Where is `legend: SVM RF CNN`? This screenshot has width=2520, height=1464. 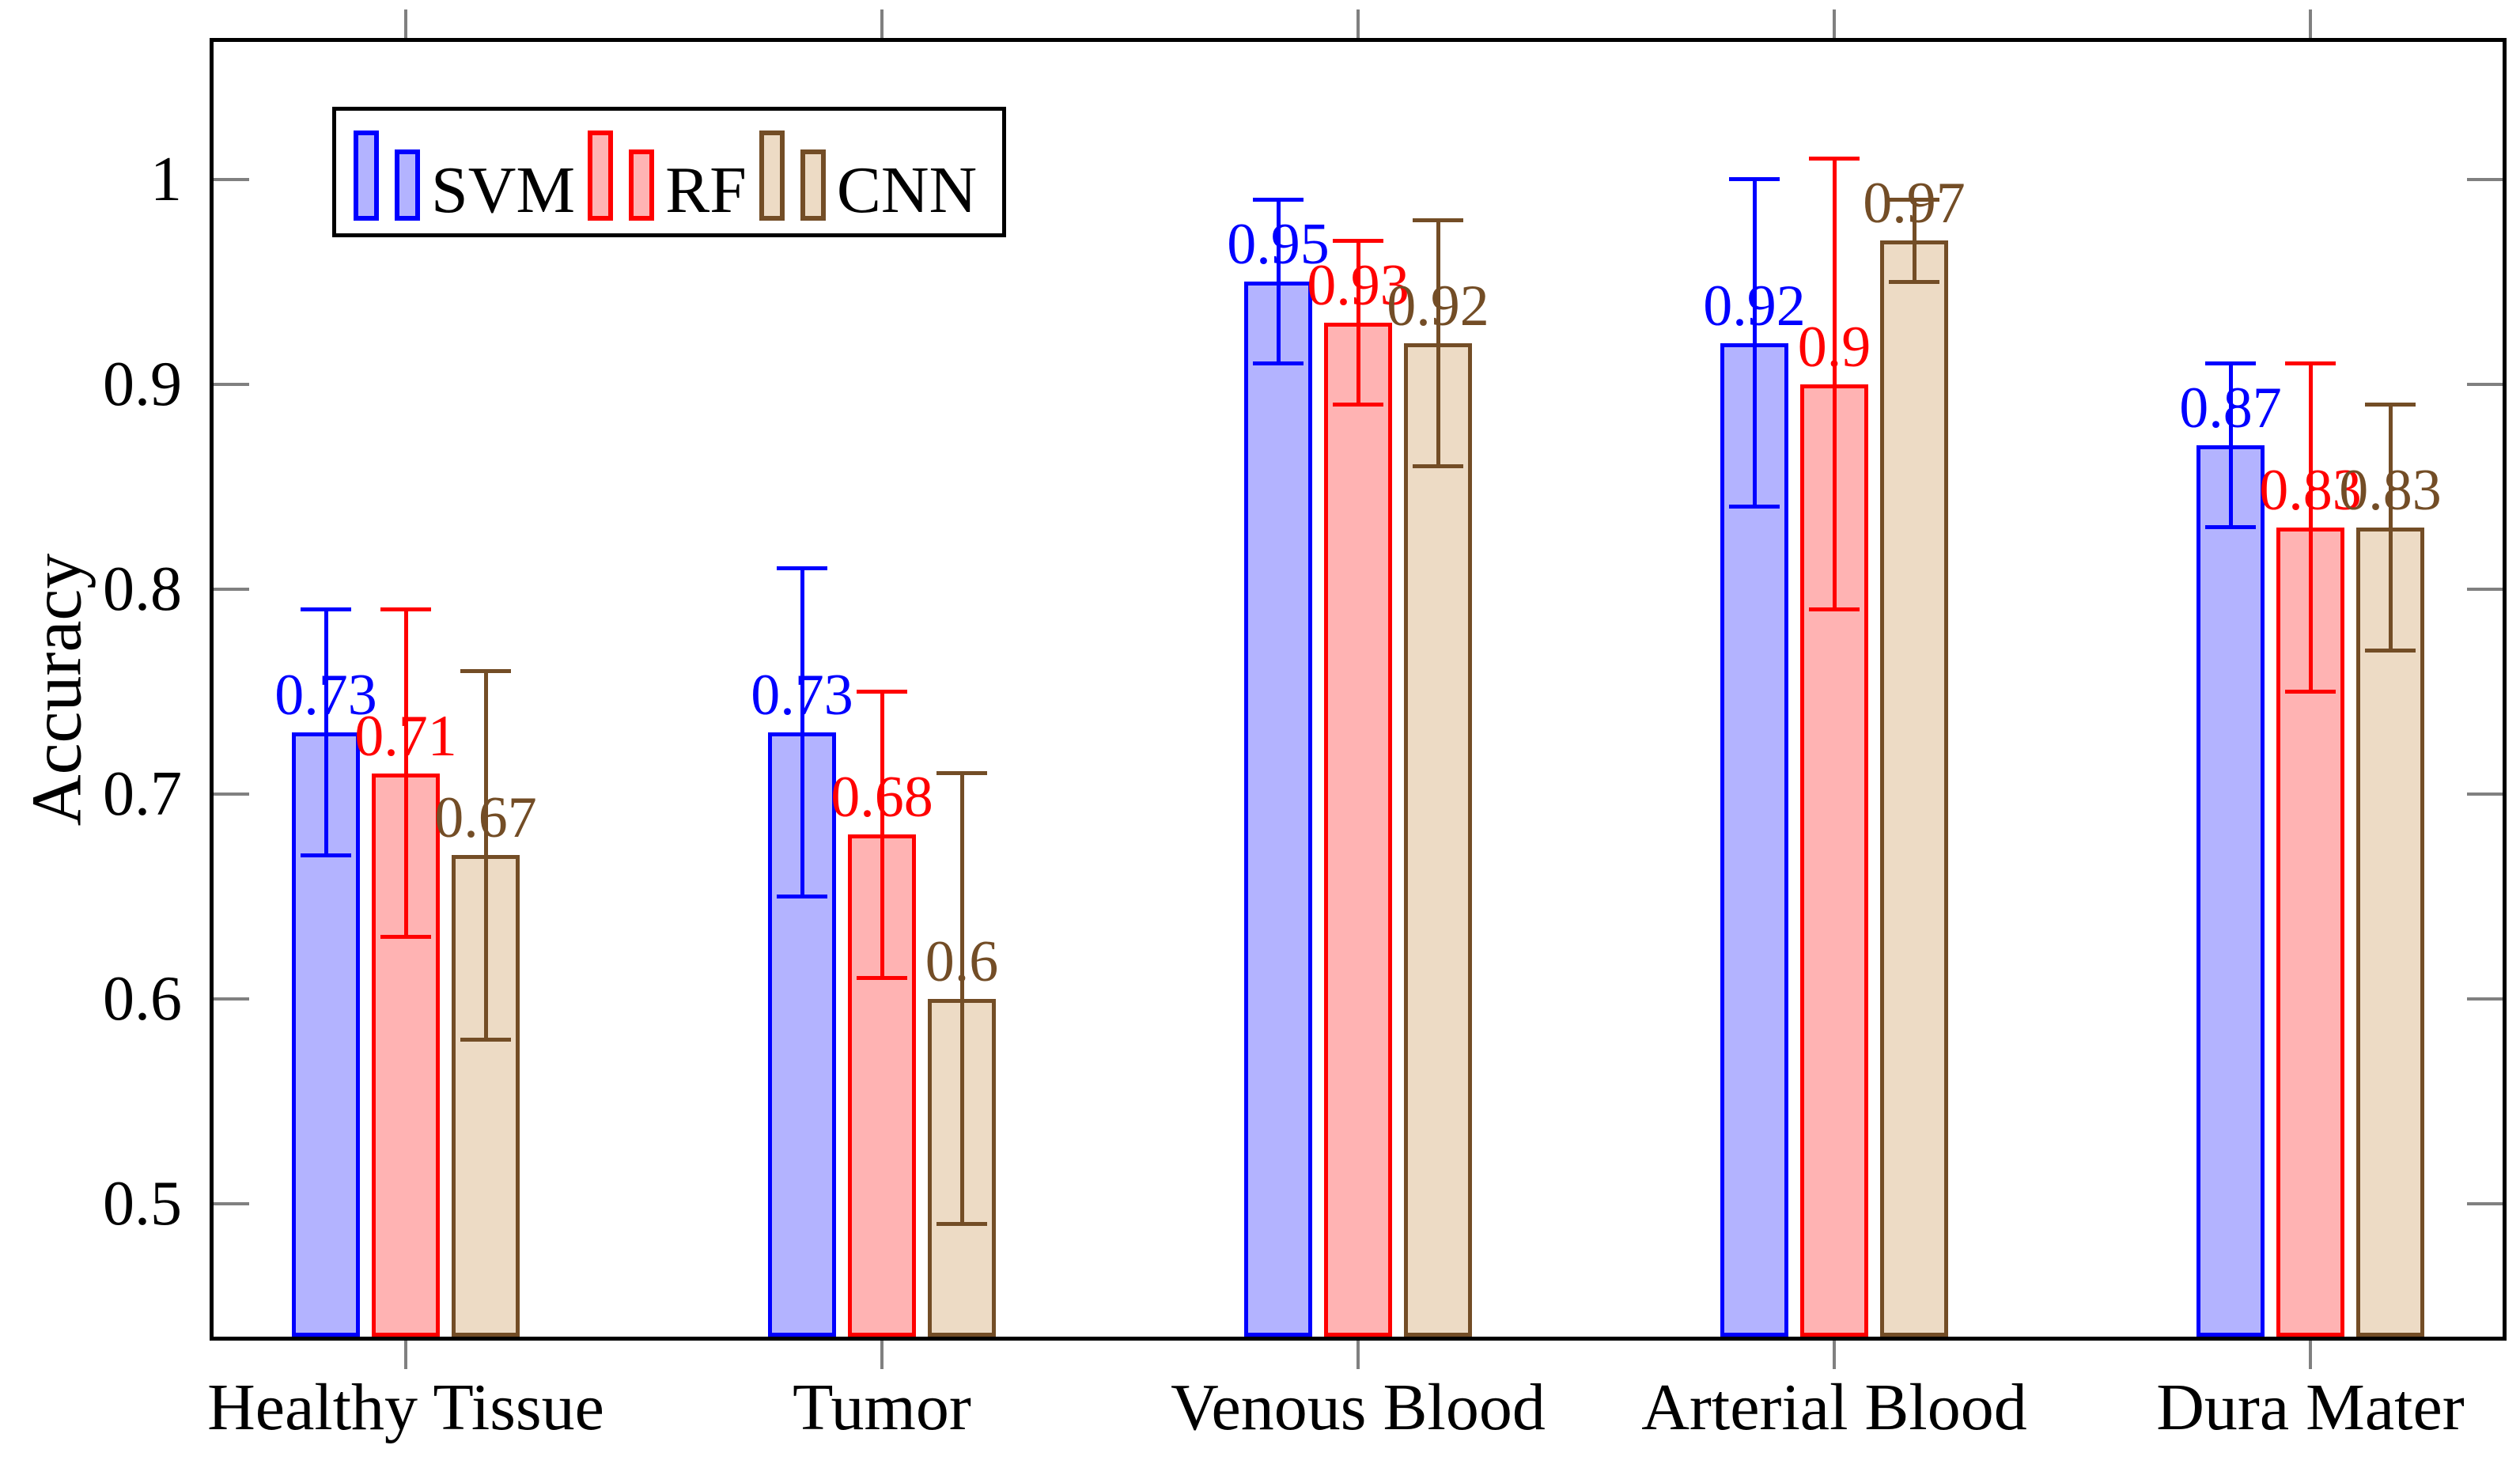 legend: SVM RF CNN is located at coordinates (669, 172).